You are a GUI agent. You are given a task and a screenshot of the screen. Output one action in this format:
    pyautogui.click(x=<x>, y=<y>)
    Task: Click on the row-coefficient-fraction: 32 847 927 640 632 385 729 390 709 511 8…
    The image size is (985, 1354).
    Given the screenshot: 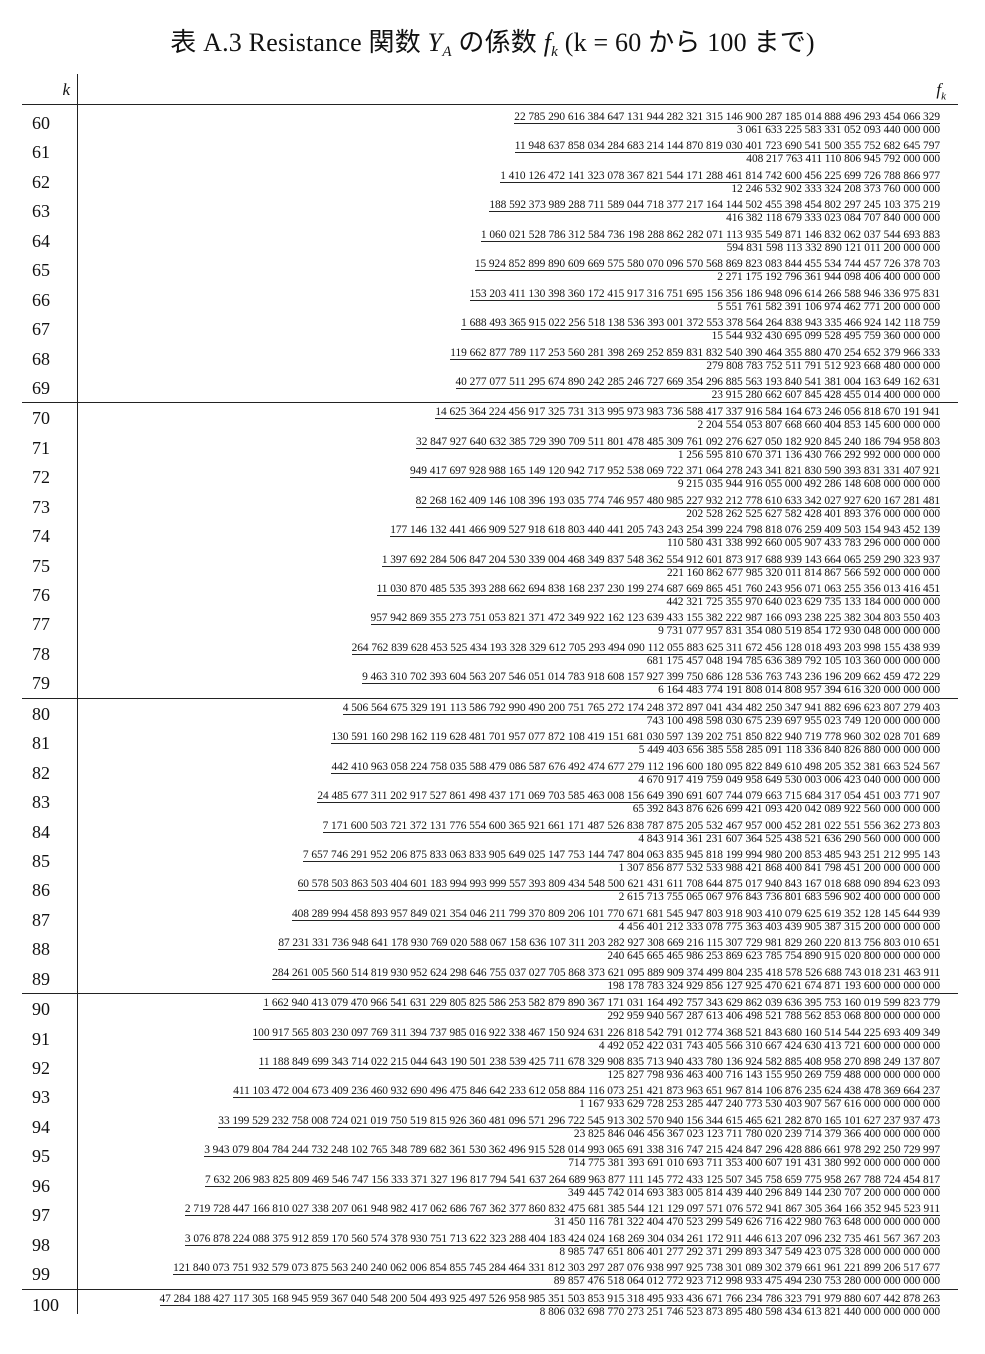 What is the action you would take?
    pyautogui.click(x=678, y=448)
    